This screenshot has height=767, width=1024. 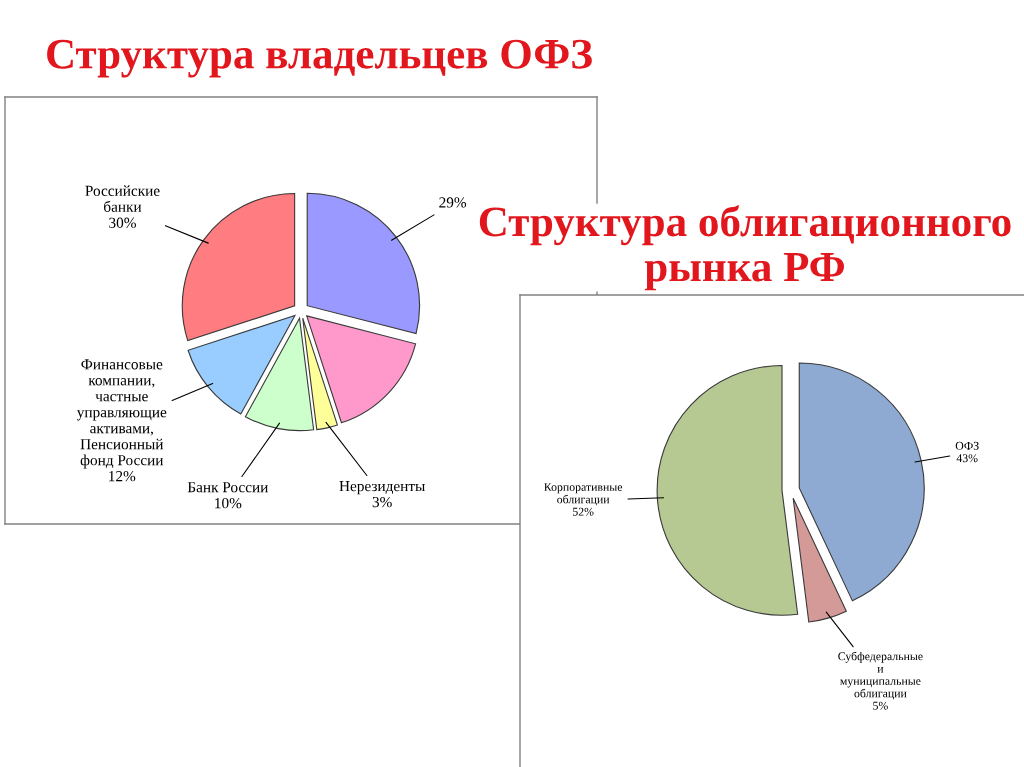 I want to click on data-label: 52%, so click(x=583, y=511).